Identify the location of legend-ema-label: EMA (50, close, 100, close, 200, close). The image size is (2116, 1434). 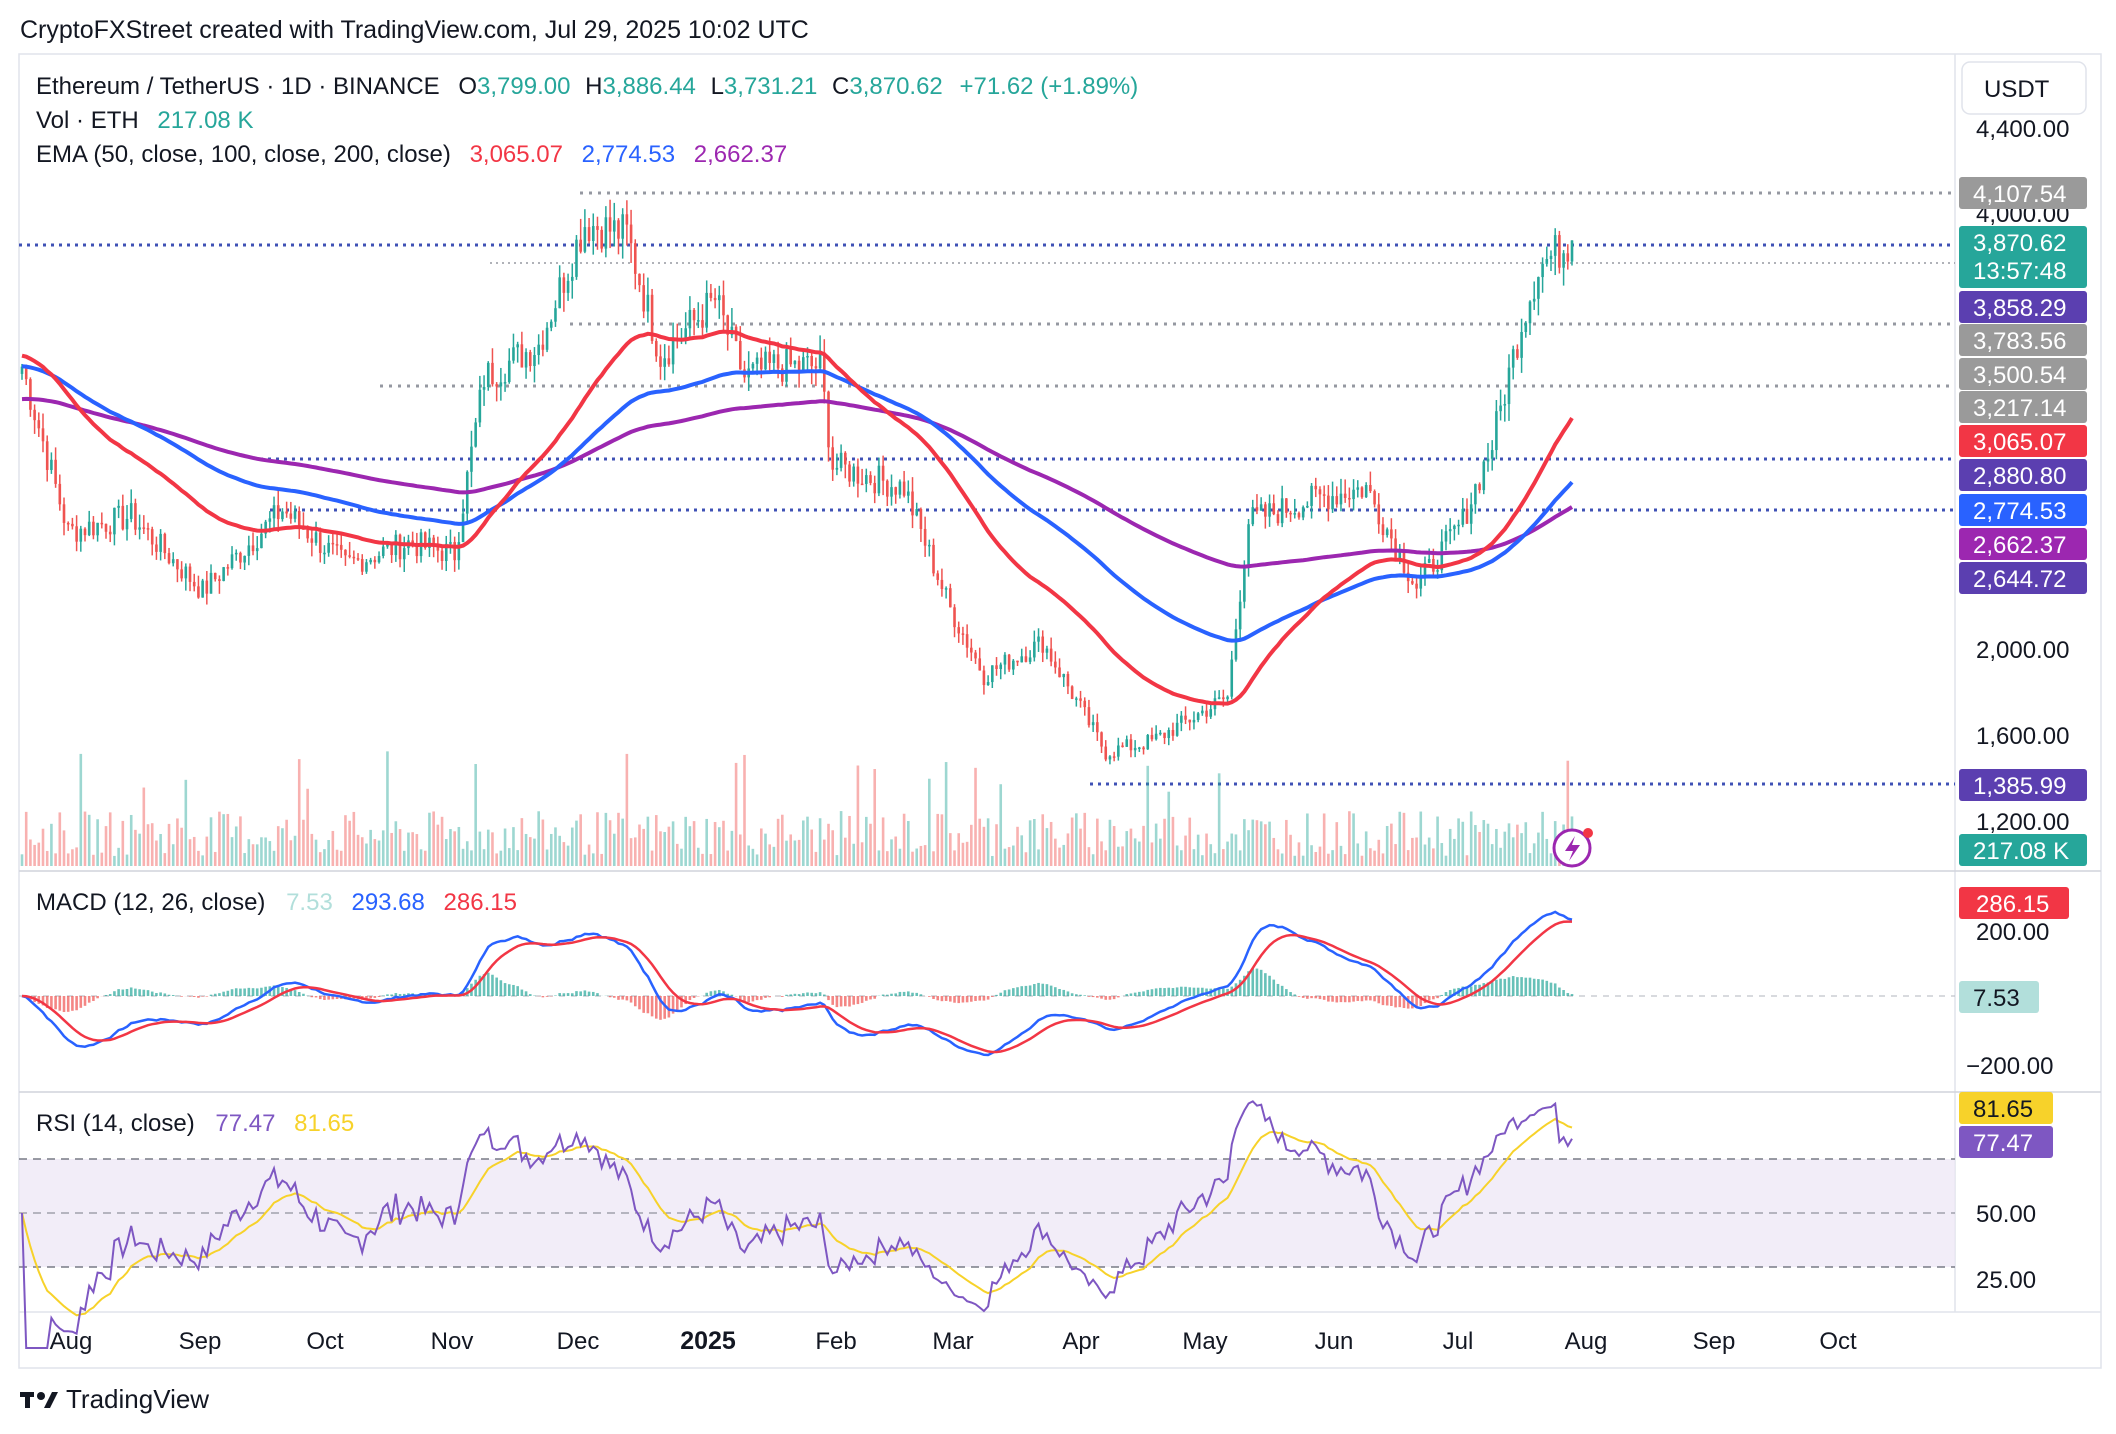
(243, 154).